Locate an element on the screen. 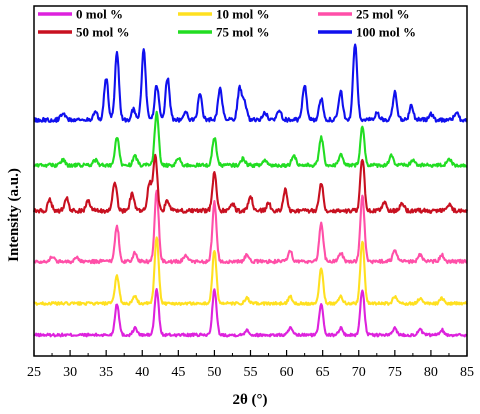 This screenshot has height=414, width=480. x-tick-label: 50 is located at coordinates (214, 372).